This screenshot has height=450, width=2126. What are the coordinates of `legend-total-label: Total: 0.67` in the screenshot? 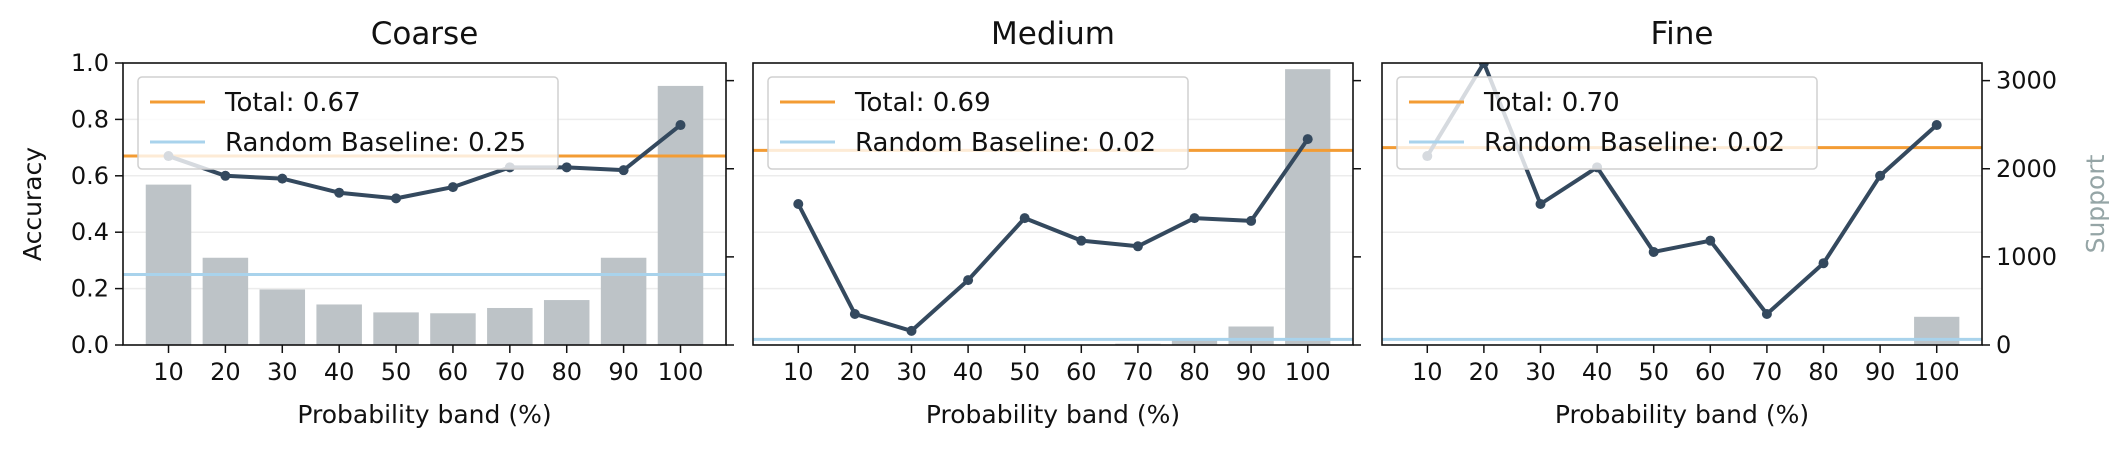 It's located at (292, 103).